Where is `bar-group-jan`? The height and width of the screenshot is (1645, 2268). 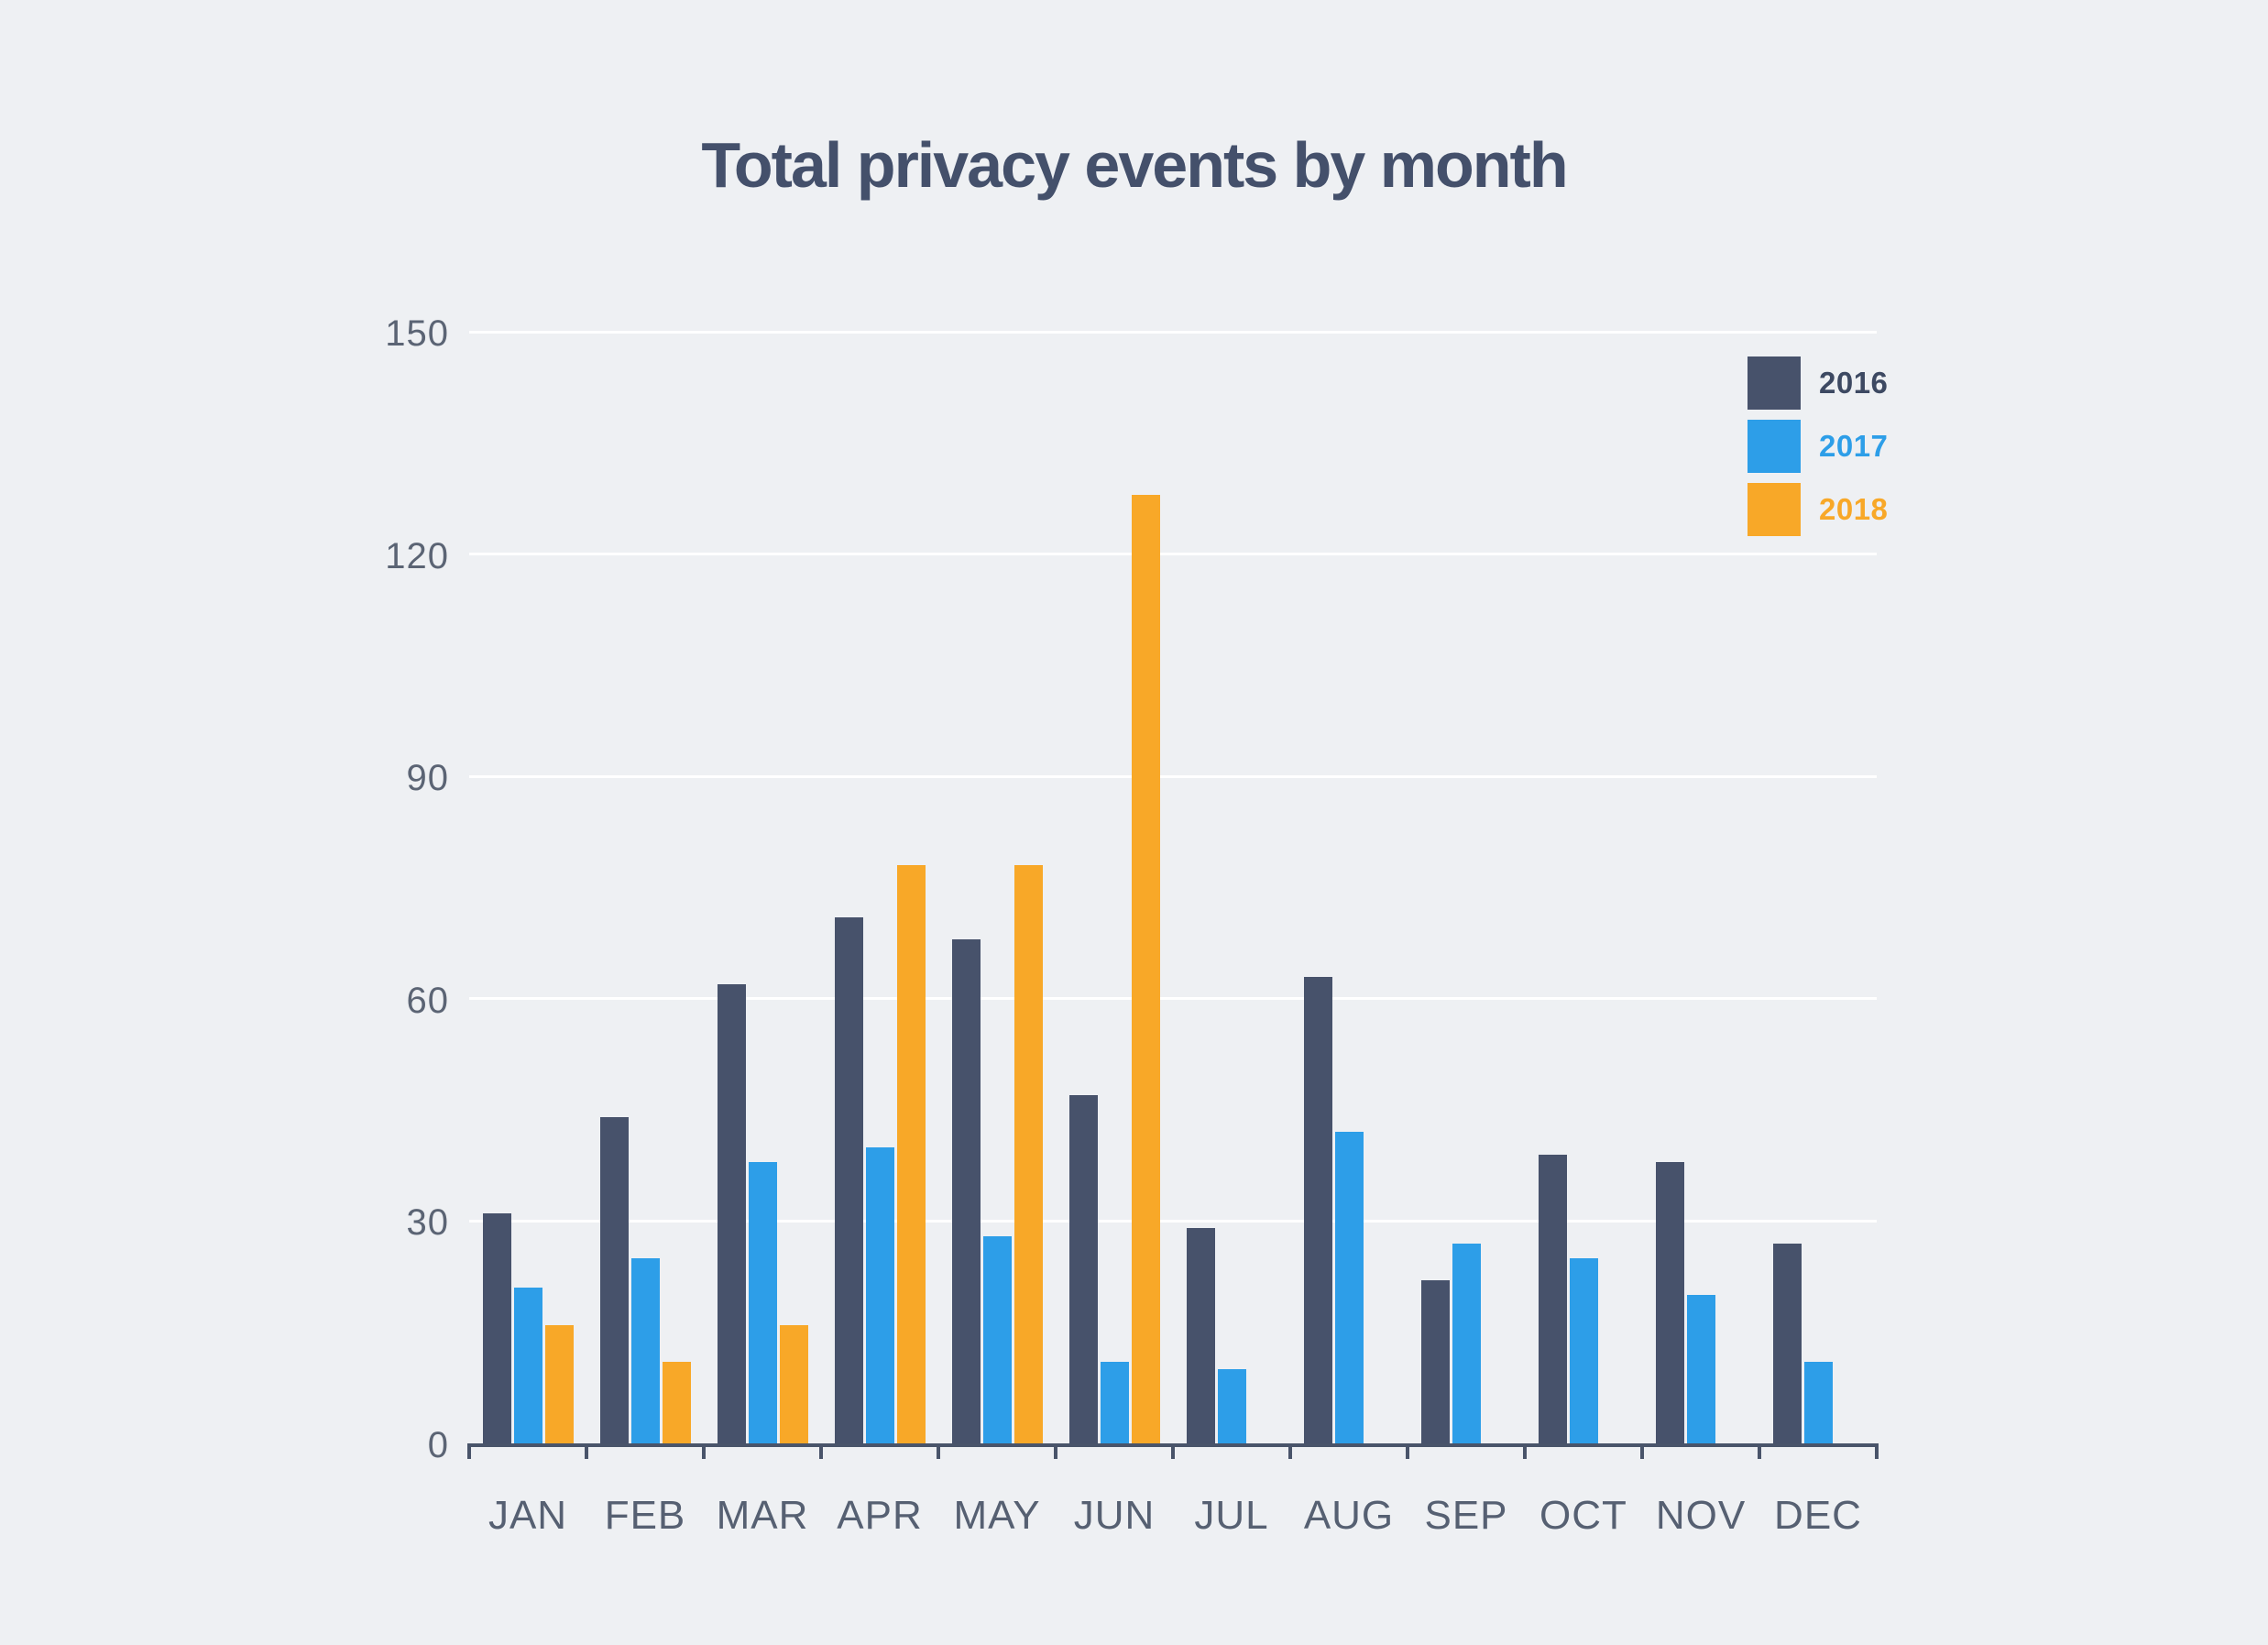
bar-group-jan is located at coordinates (527, 888).